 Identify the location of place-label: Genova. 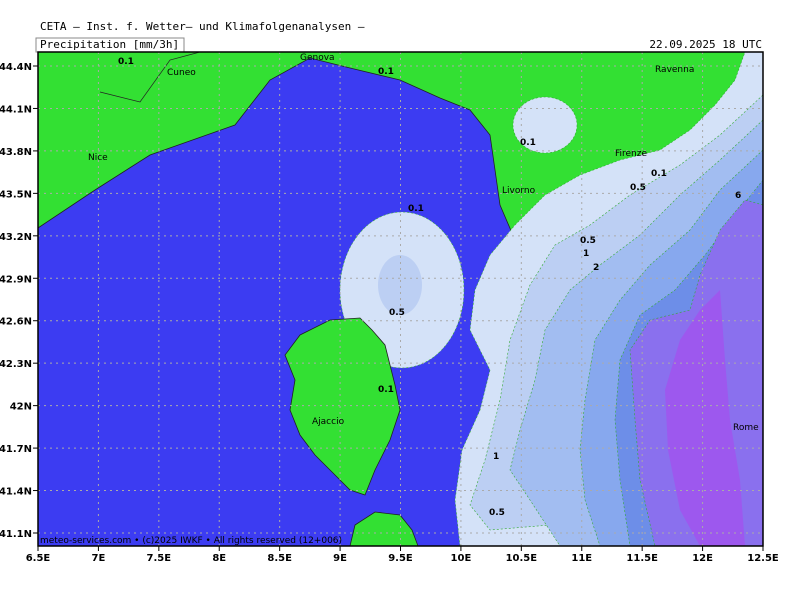
(317, 58).